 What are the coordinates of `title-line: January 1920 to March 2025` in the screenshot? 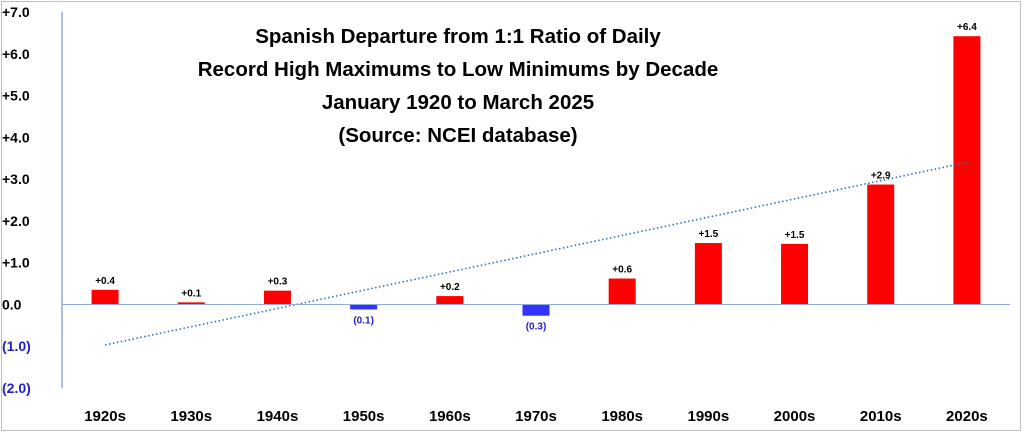 It's located at (458, 102).